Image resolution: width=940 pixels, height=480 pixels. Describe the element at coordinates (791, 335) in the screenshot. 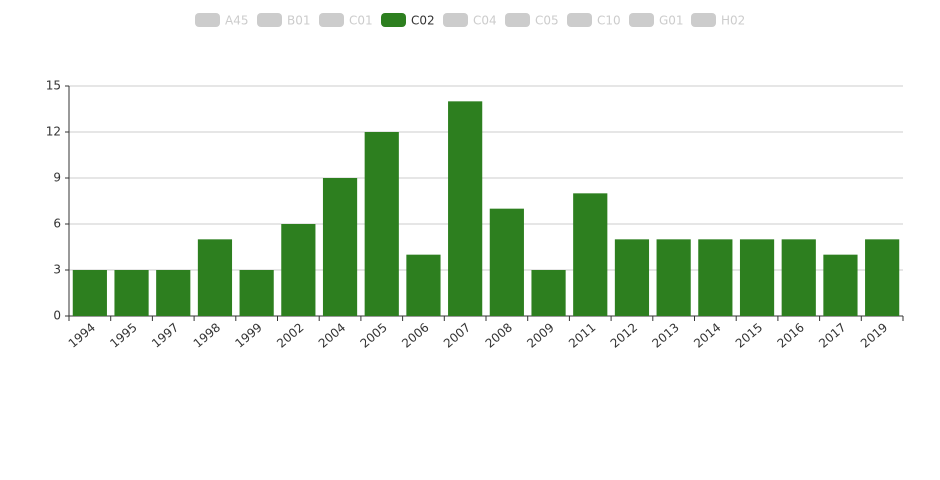

I see `x-tick-label: 2016` at that location.